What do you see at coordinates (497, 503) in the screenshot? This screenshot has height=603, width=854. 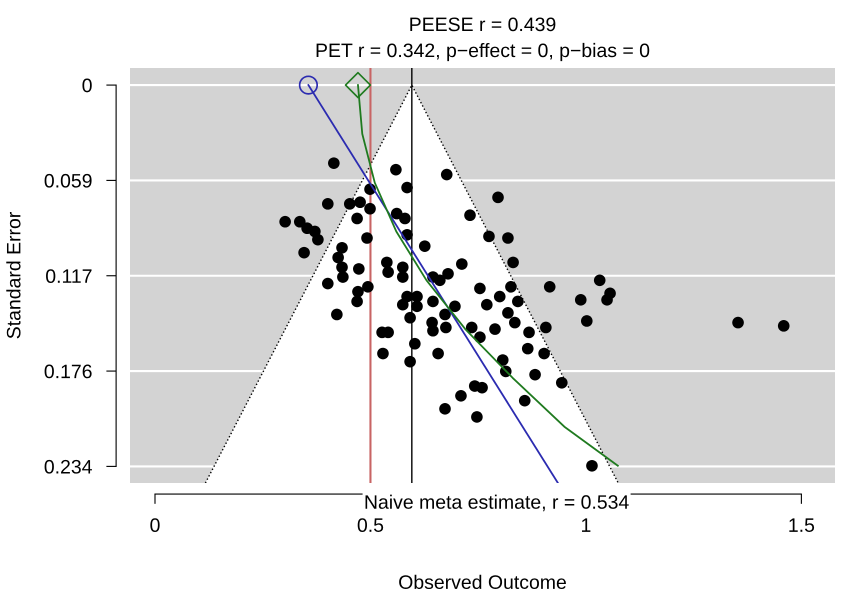 I see `text: Naive meta estimate, r = 0.534` at bounding box center [497, 503].